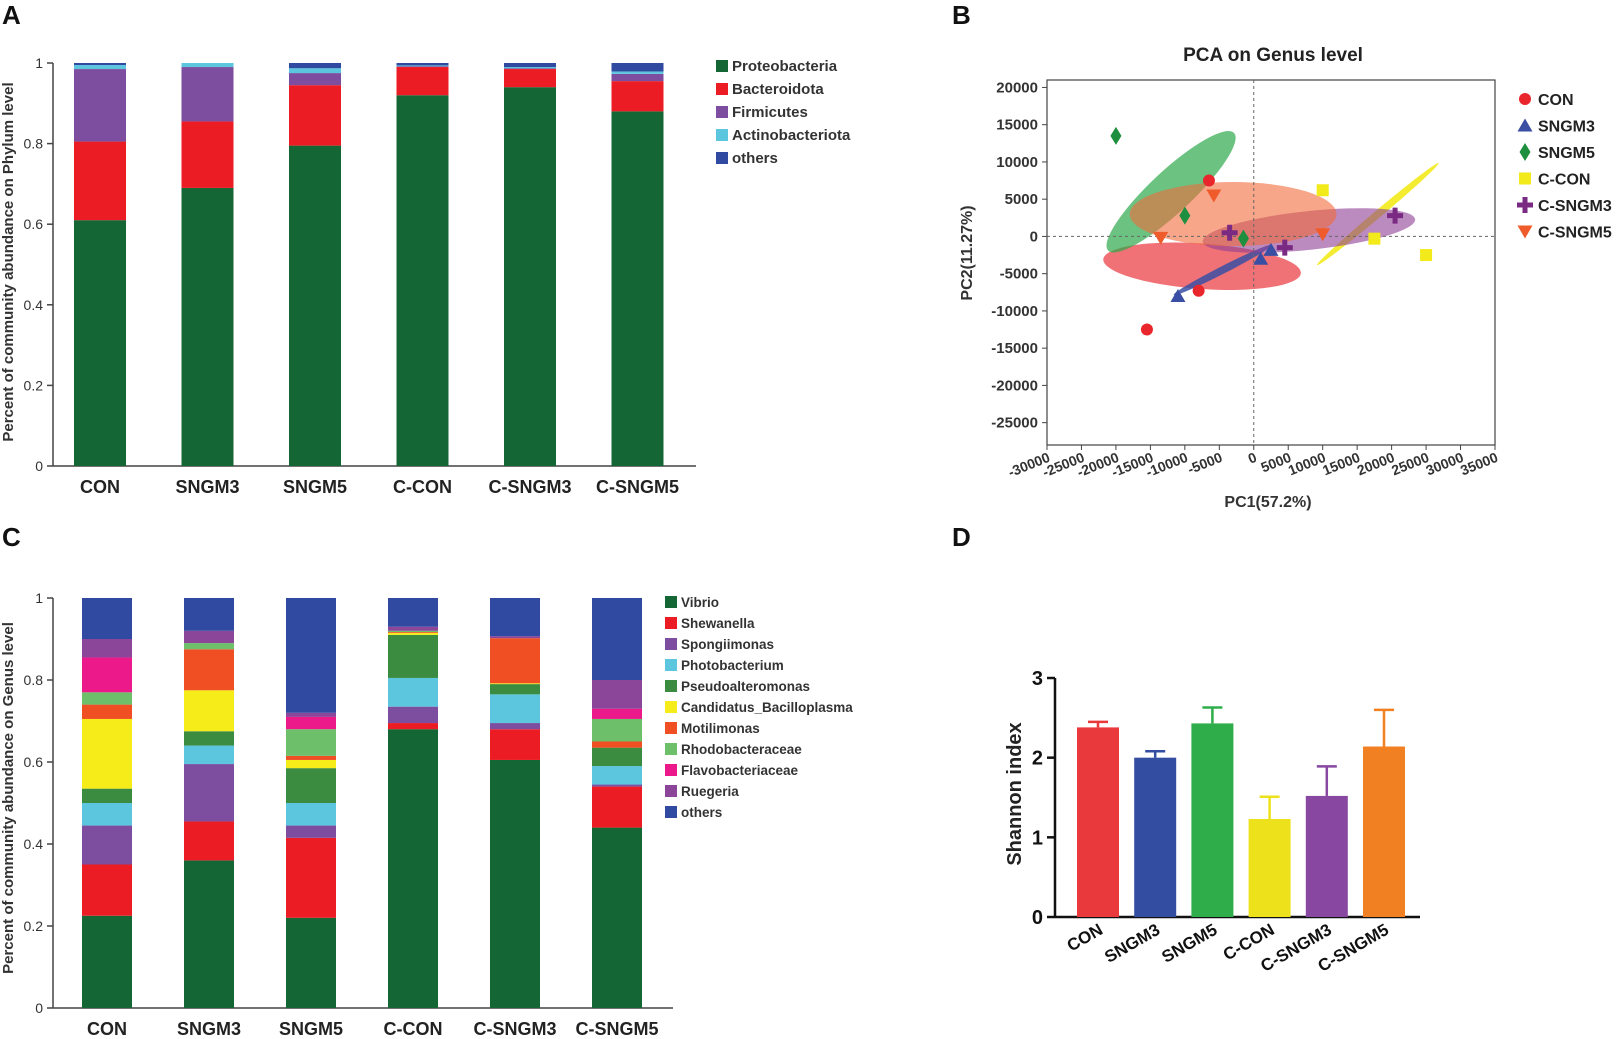 The width and height of the screenshot is (1620, 1039). I want to click on genus-legend-label: Vibrio, so click(700, 602).